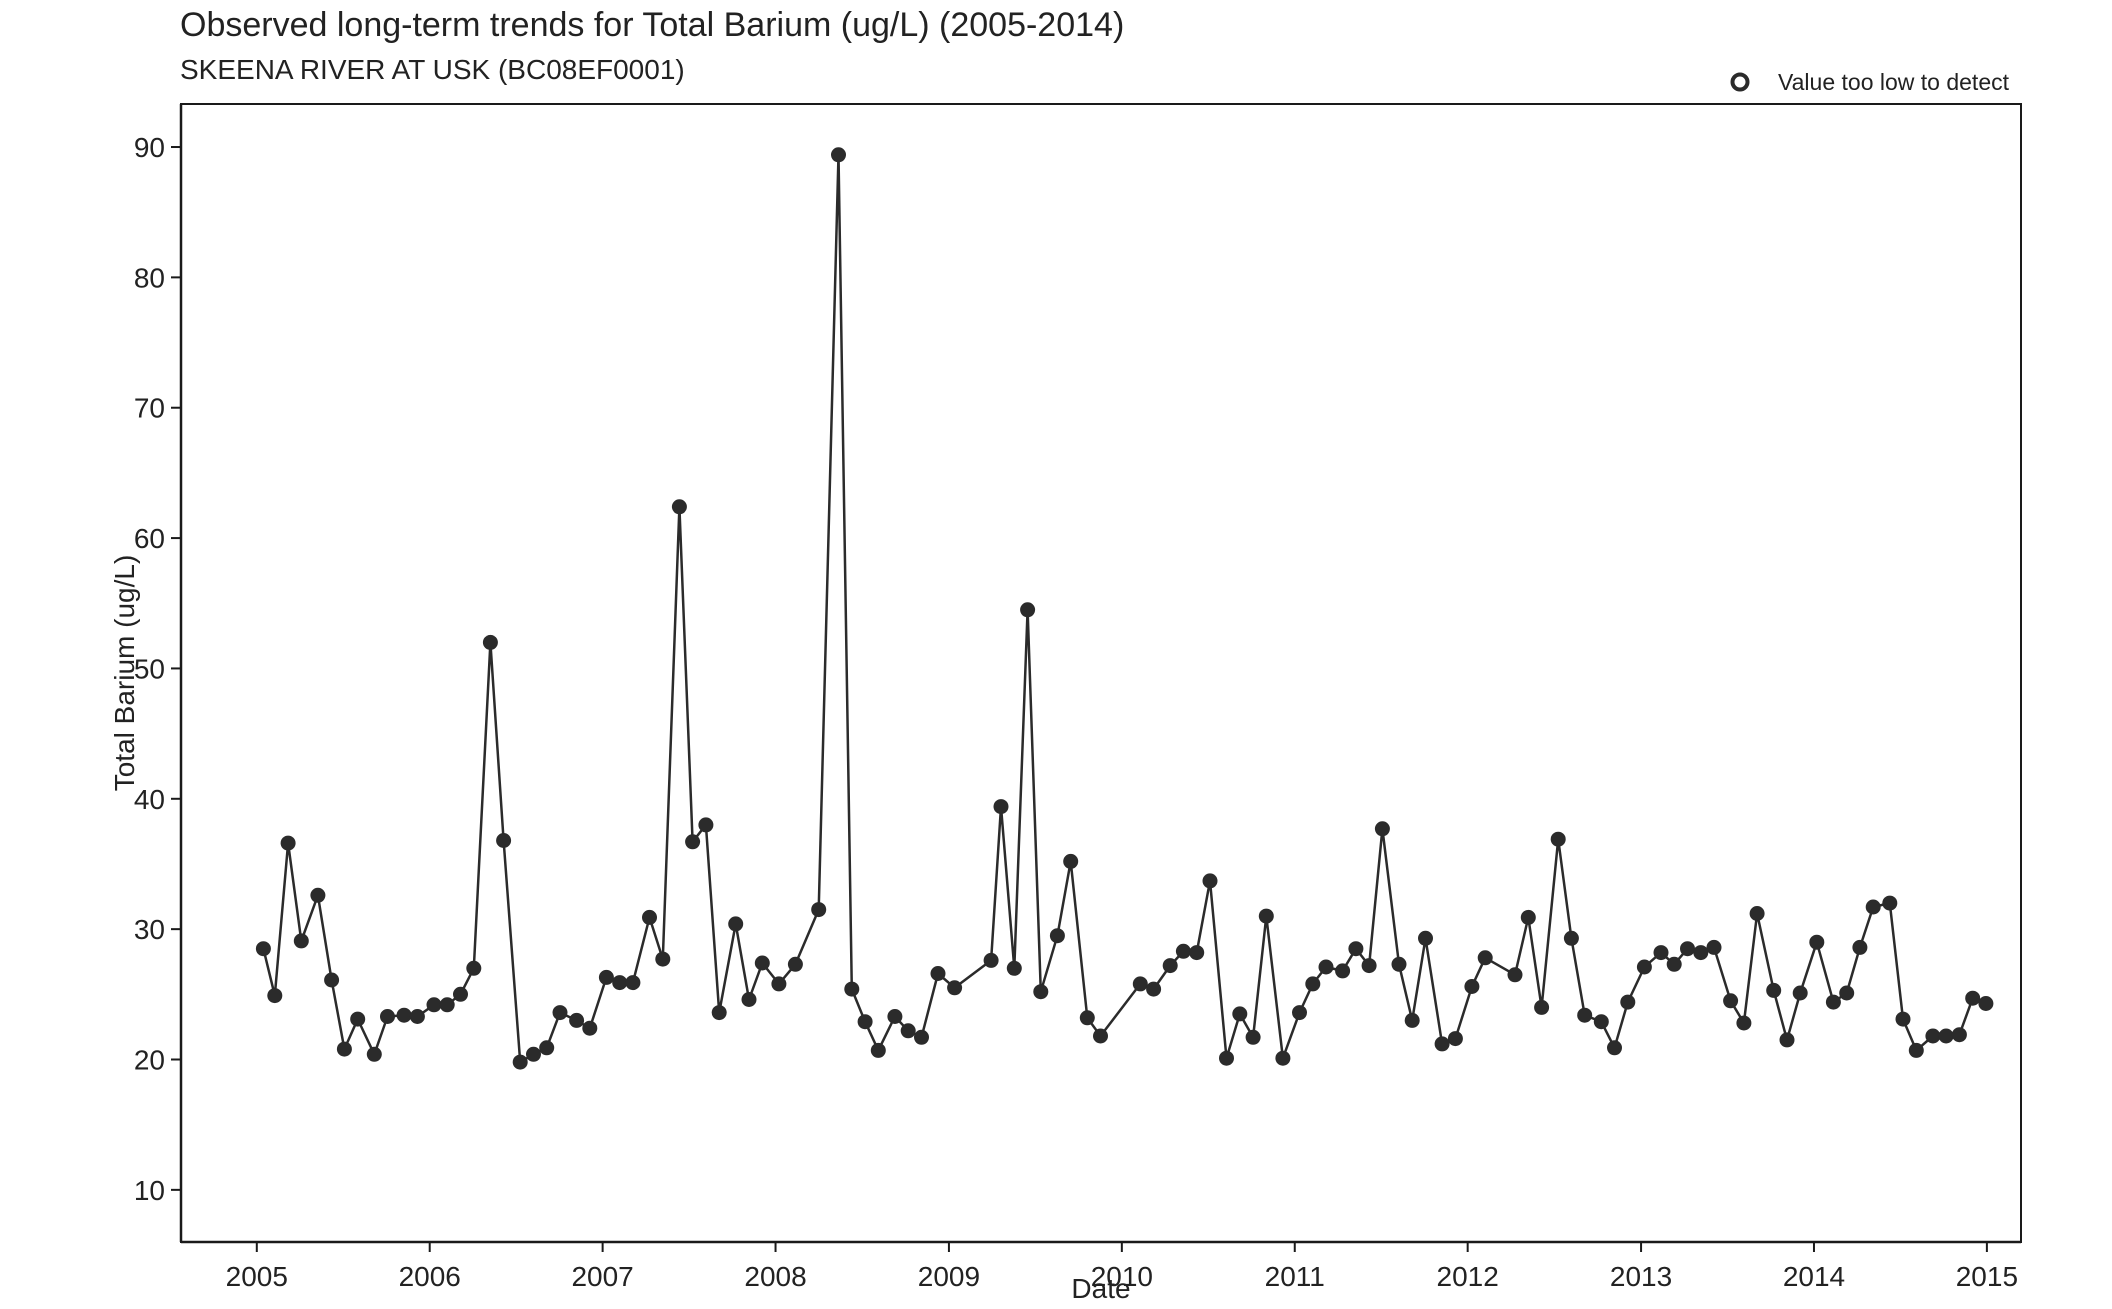 Image resolution: width=2112 pixels, height=1309 pixels. I want to click on y-tick-label: 90, so click(149, 147).